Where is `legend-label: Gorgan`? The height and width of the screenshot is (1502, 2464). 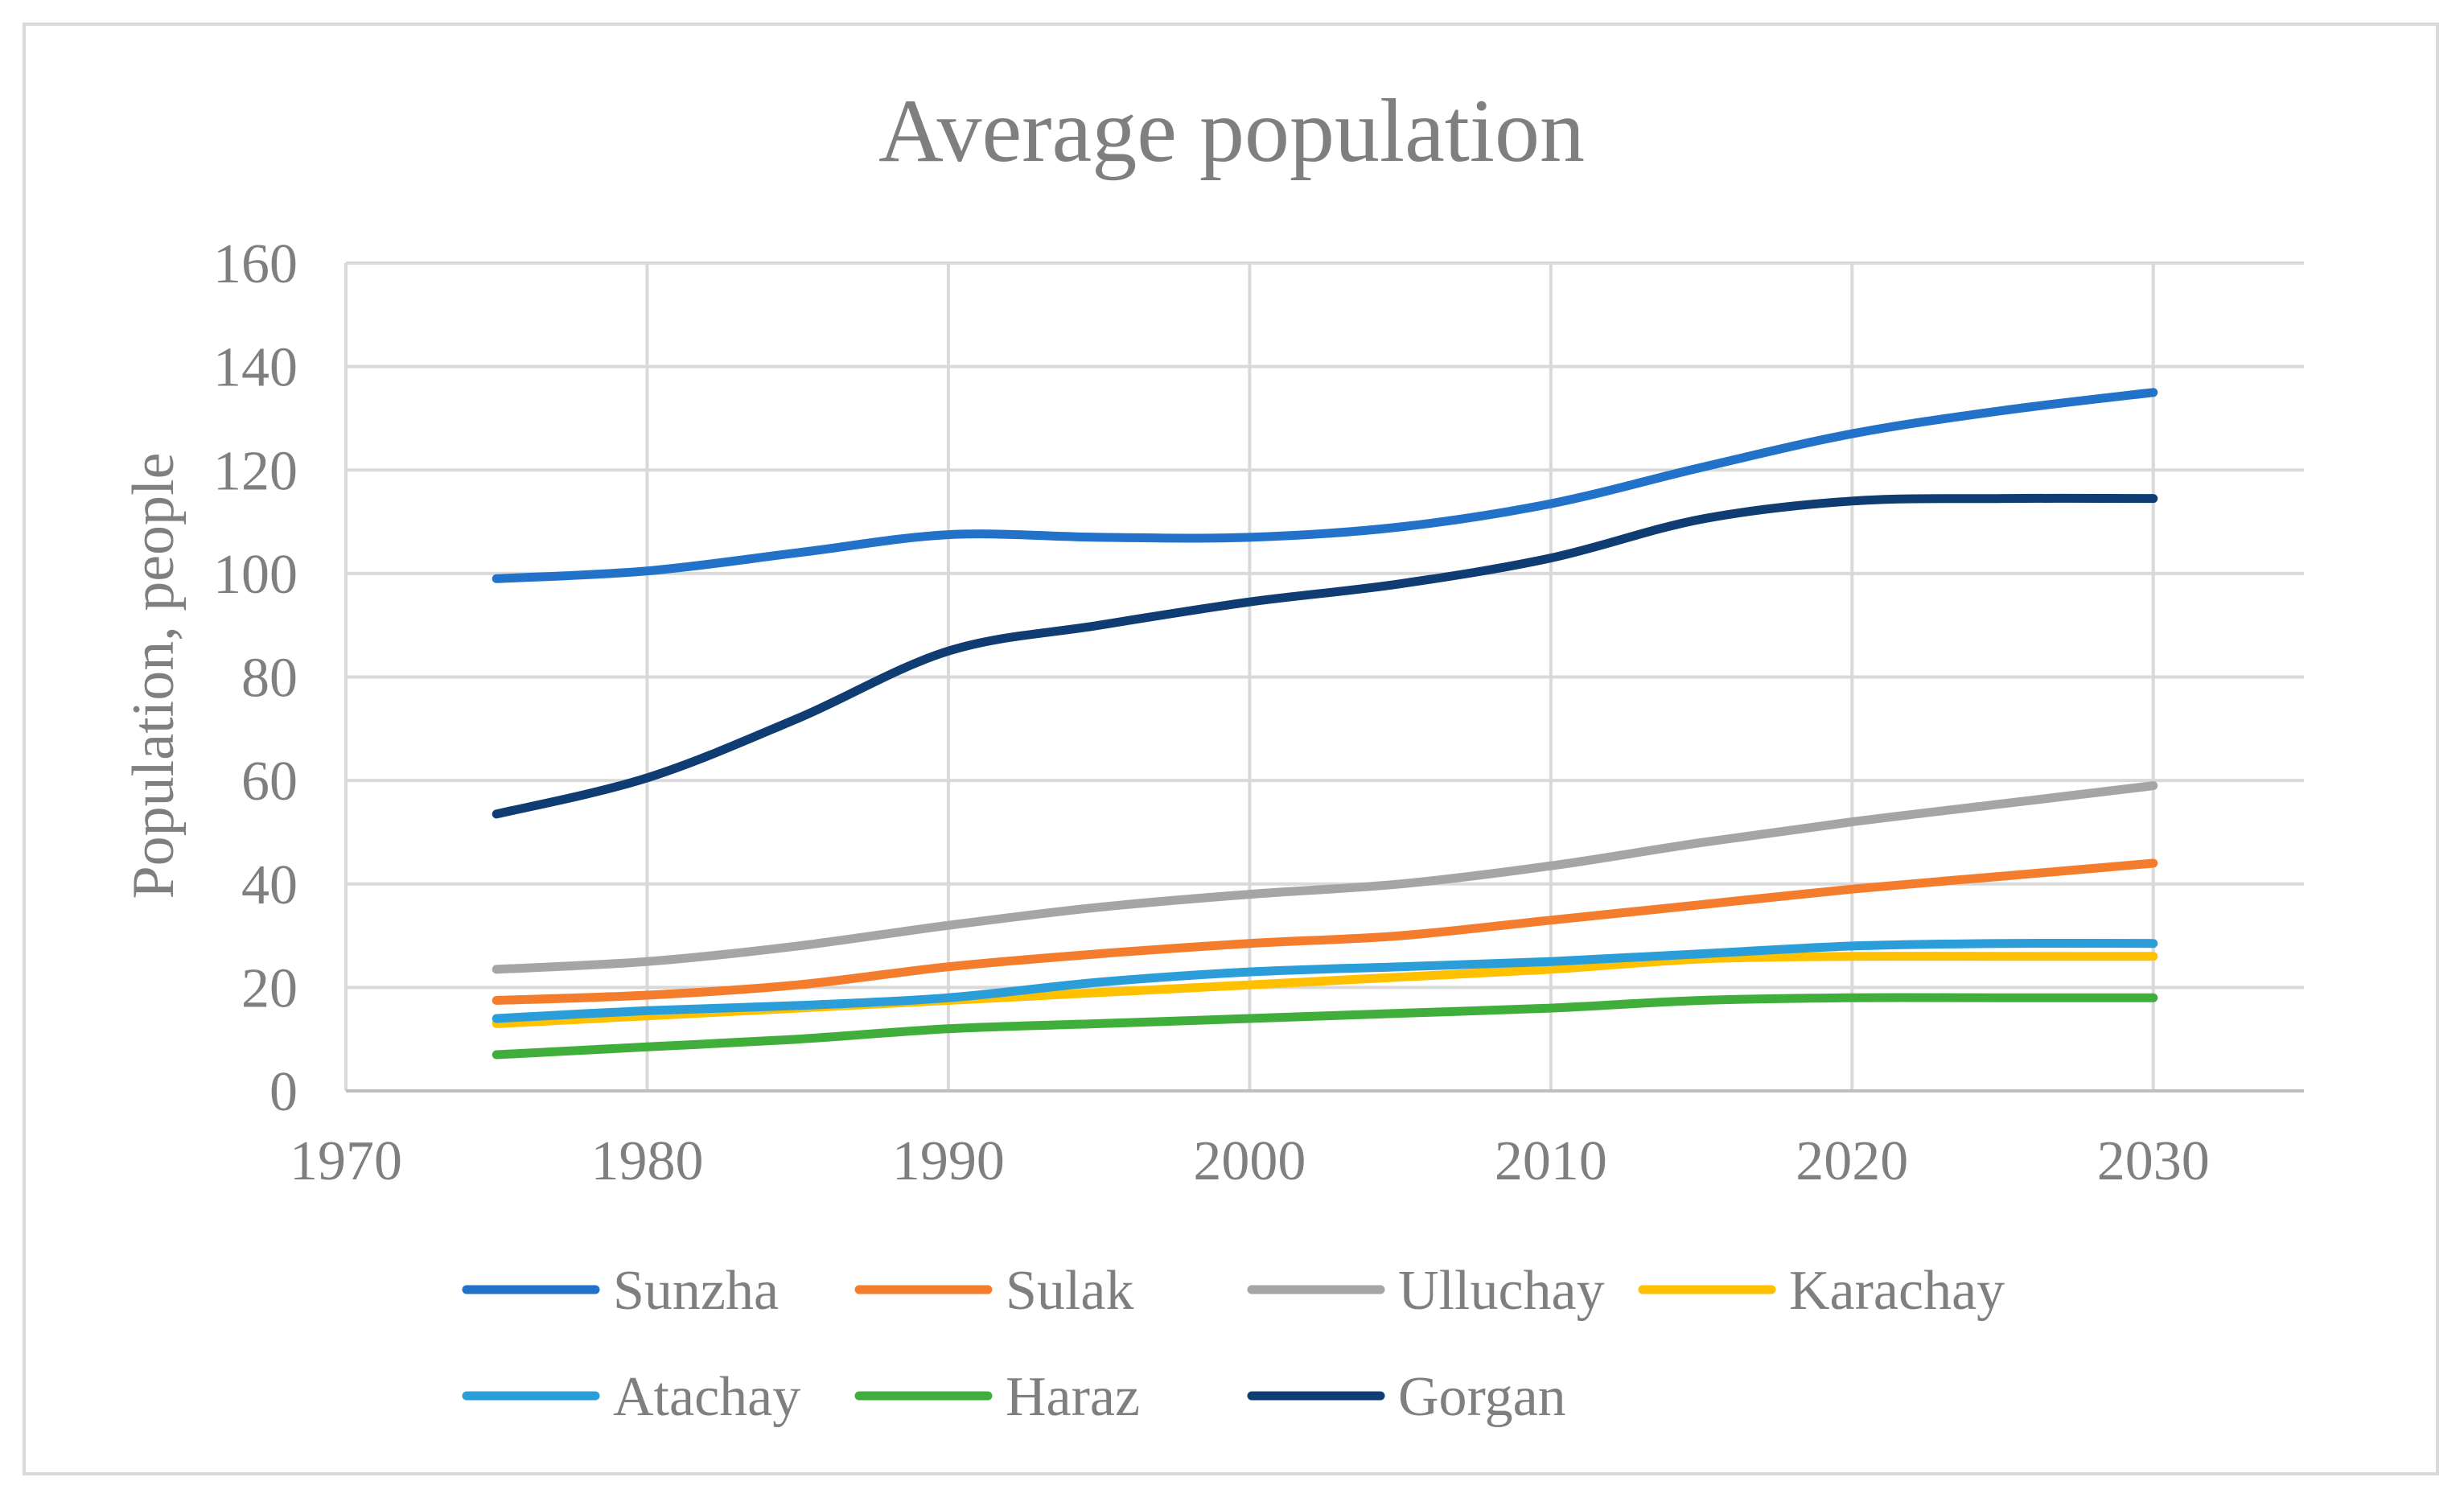
legend-label: Gorgan is located at coordinates (1482, 1397).